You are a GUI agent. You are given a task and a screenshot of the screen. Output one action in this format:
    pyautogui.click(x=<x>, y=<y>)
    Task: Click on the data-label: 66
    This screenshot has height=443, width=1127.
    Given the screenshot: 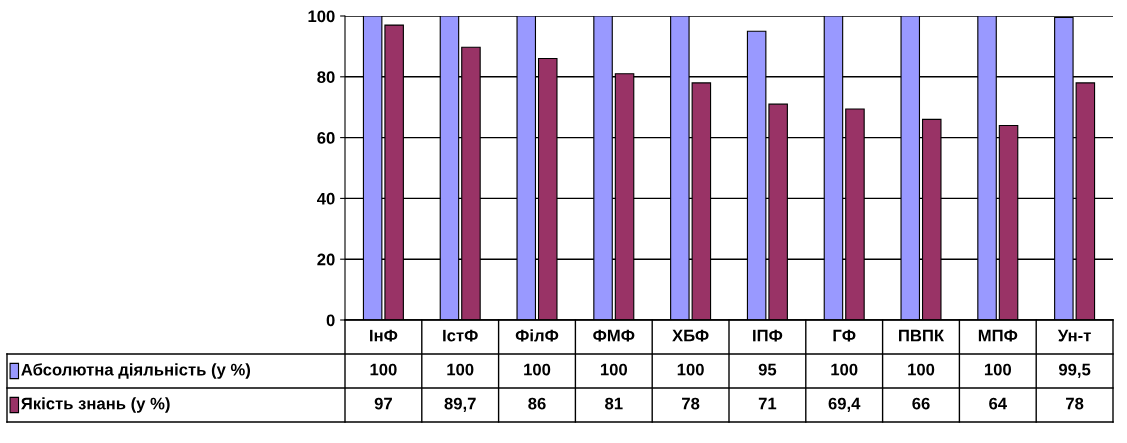 What is the action you would take?
    pyautogui.click(x=921, y=403)
    